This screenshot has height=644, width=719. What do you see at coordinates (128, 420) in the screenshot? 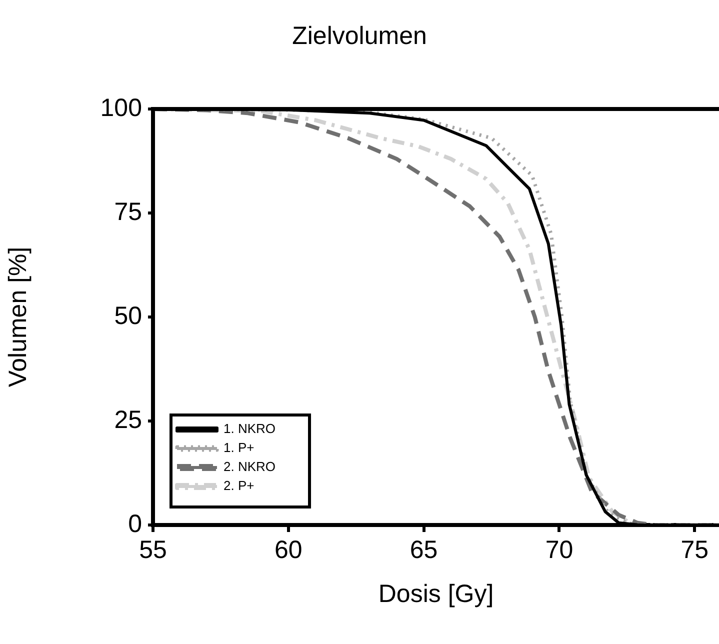
I see `y-tick-label: 25` at bounding box center [128, 420].